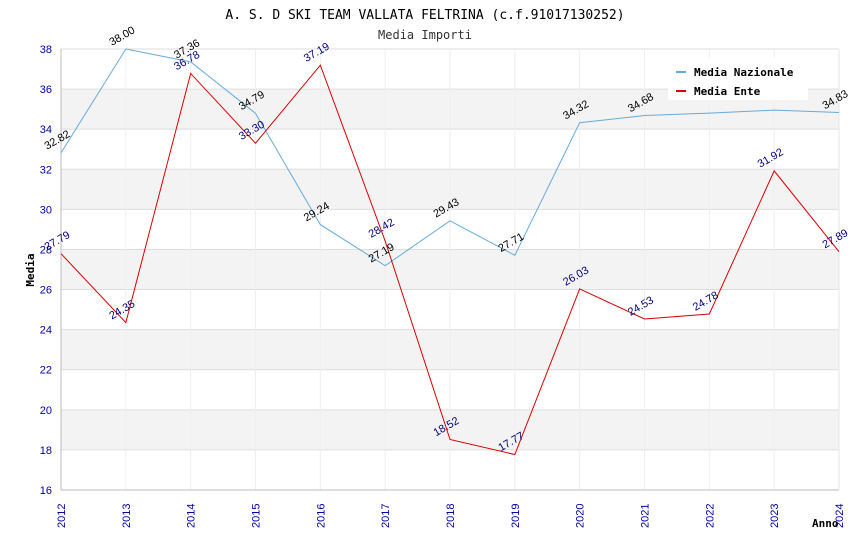 This screenshot has height=550, width=850. Describe the element at coordinates (771, 158) in the screenshot. I see `data-label: 31.92` at that location.